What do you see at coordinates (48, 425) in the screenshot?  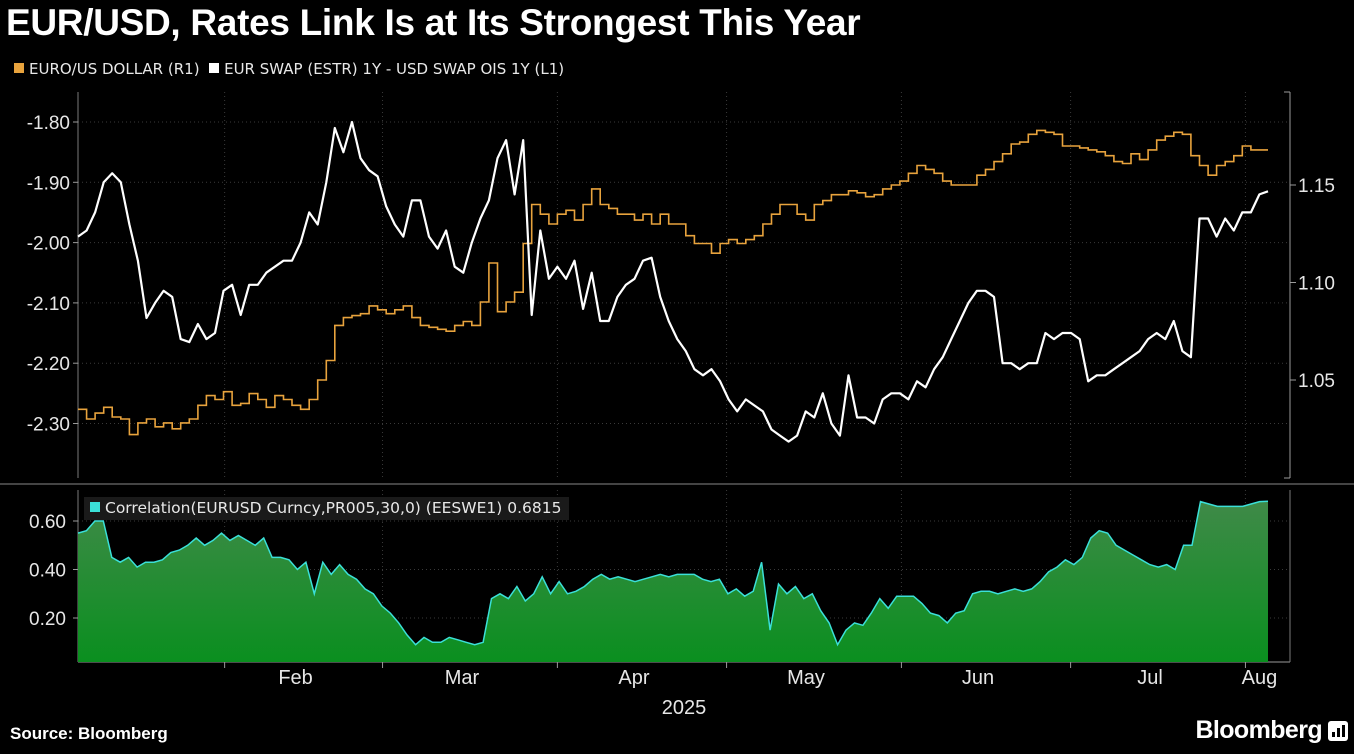 I see `left-tick-label: -2.30` at bounding box center [48, 425].